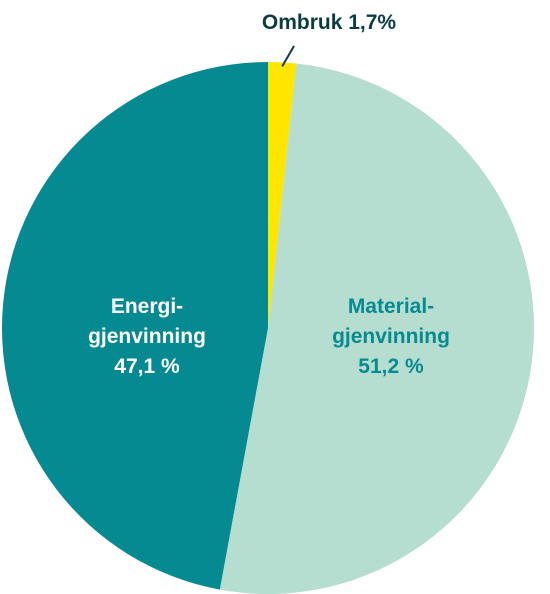 This screenshot has width=550, height=594. I want to click on slice-label-ombruk: Ombruk 1,7%, so click(329, 22).